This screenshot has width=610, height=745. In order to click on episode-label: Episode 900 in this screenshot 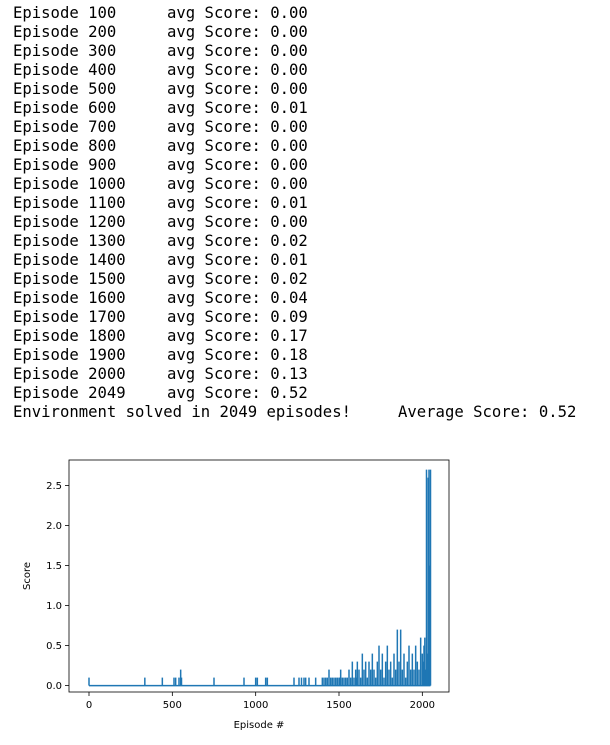, I will do `click(65, 165)`.